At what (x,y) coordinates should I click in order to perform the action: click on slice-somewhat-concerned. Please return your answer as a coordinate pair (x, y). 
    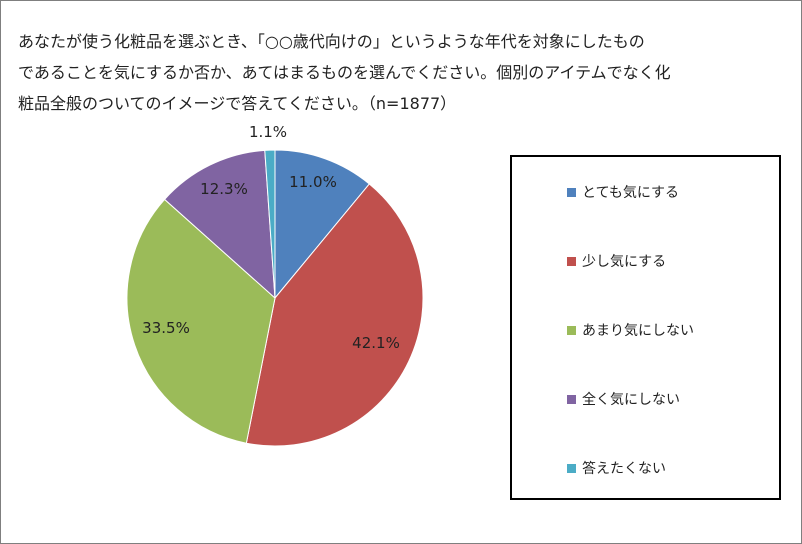
    Looking at the image, I should click on (334, 315).